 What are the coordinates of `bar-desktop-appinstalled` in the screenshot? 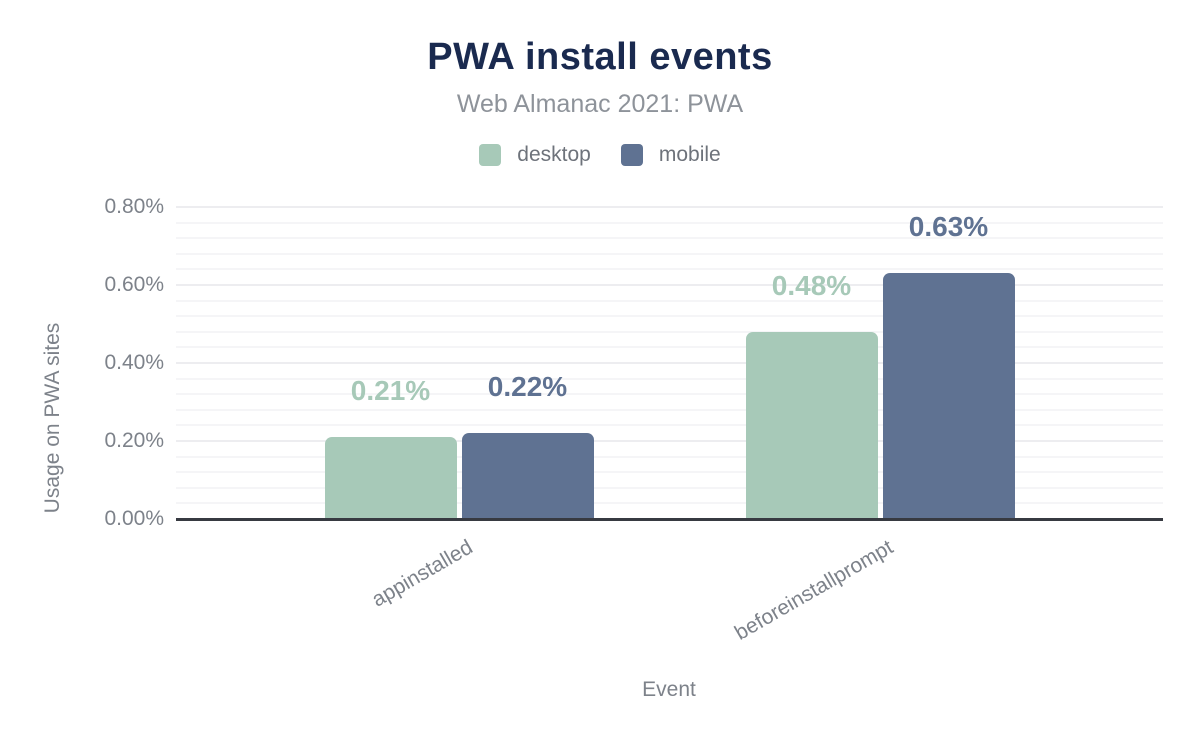 It's located at (390, 478).